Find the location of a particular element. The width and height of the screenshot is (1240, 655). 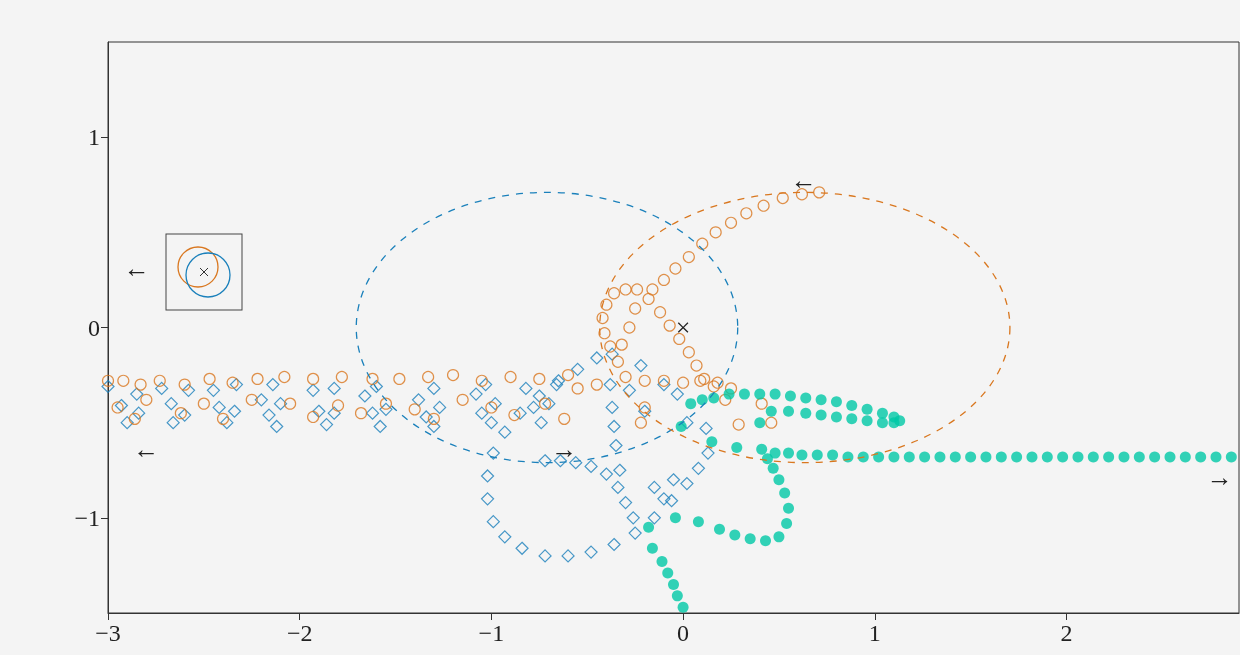

y-tick-label: 1 is located at coordinates (94, 137).